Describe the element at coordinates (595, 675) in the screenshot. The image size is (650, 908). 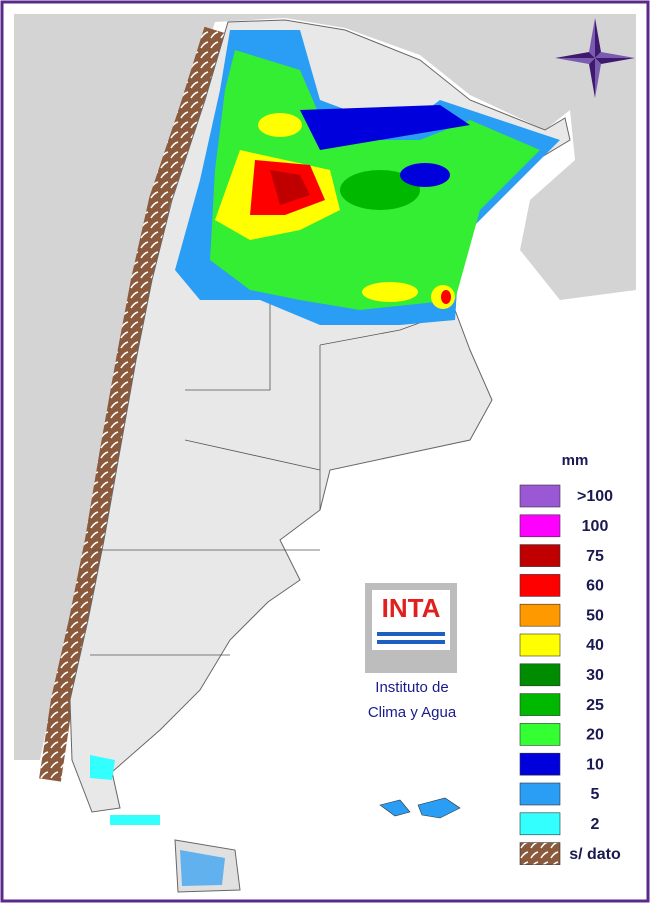
I see `legend-label: 30` at that location.